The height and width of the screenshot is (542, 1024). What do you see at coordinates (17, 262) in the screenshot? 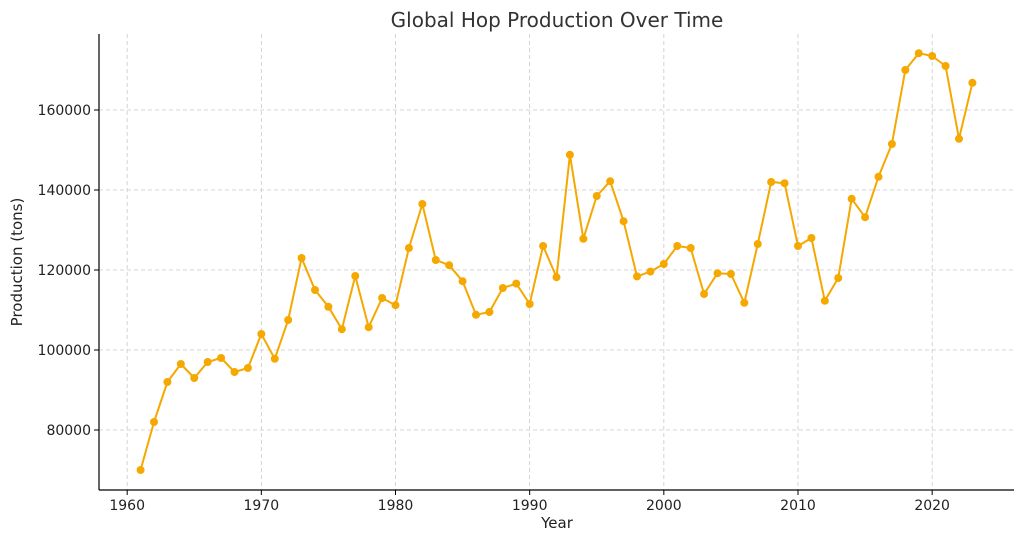
I see `y-axis-label: Production (tons)` at bounding box center [17, 262].